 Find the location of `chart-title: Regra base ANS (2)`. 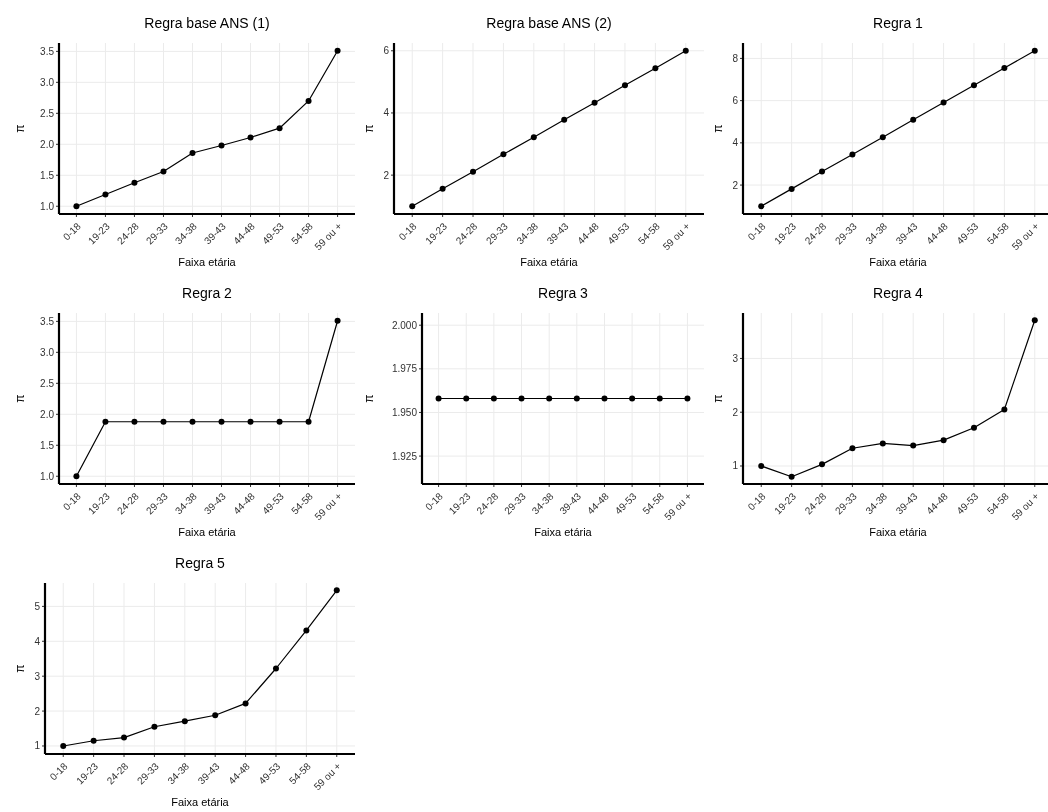

chart-title: Regra base ANS (2) is located at coordinates (549, 23).